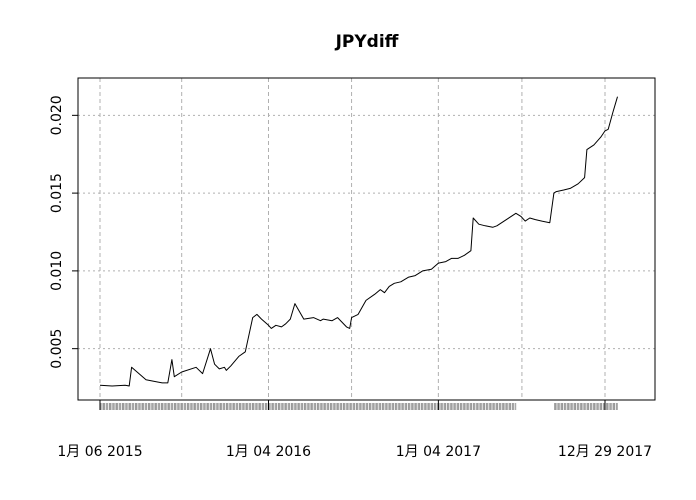 This screenshot has height=500, width=696. What do you see at coordinates (367, 42) in the screenshot?
I see `chart-title: JPYdiff` at bounding box center [367, 42].